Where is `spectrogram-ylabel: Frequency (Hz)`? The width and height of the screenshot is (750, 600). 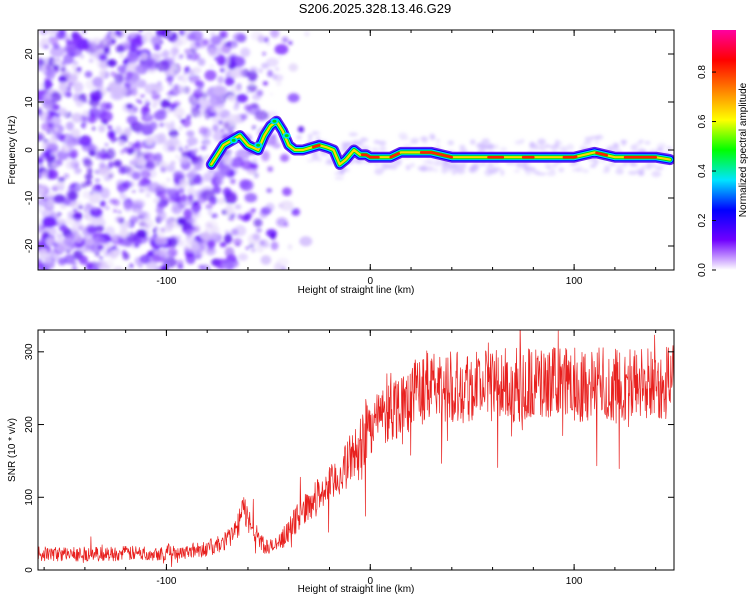 spectrogram-ylabel: Frequency (Hz) is located at coordinates (12, 150).